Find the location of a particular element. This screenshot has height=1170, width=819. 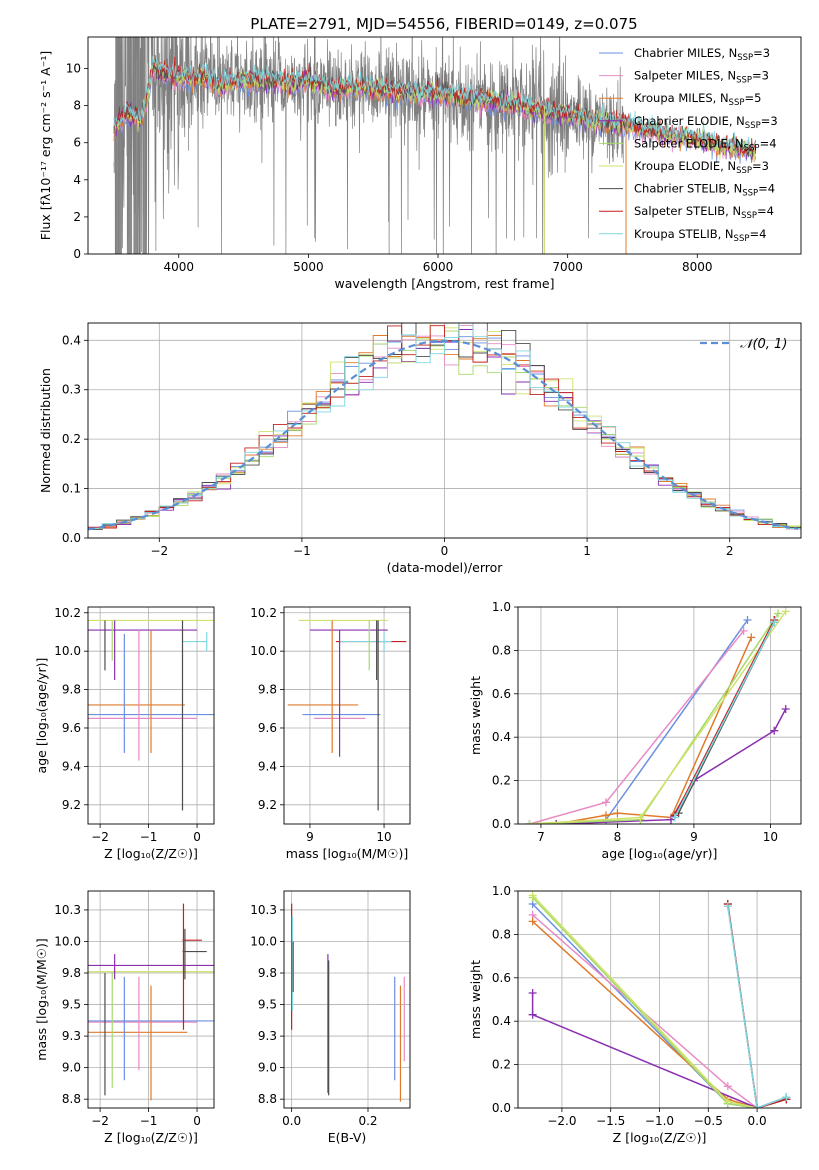

legend-entry: Chabrier STELIB, NSSP=4 is located at coordinates (704, 190).